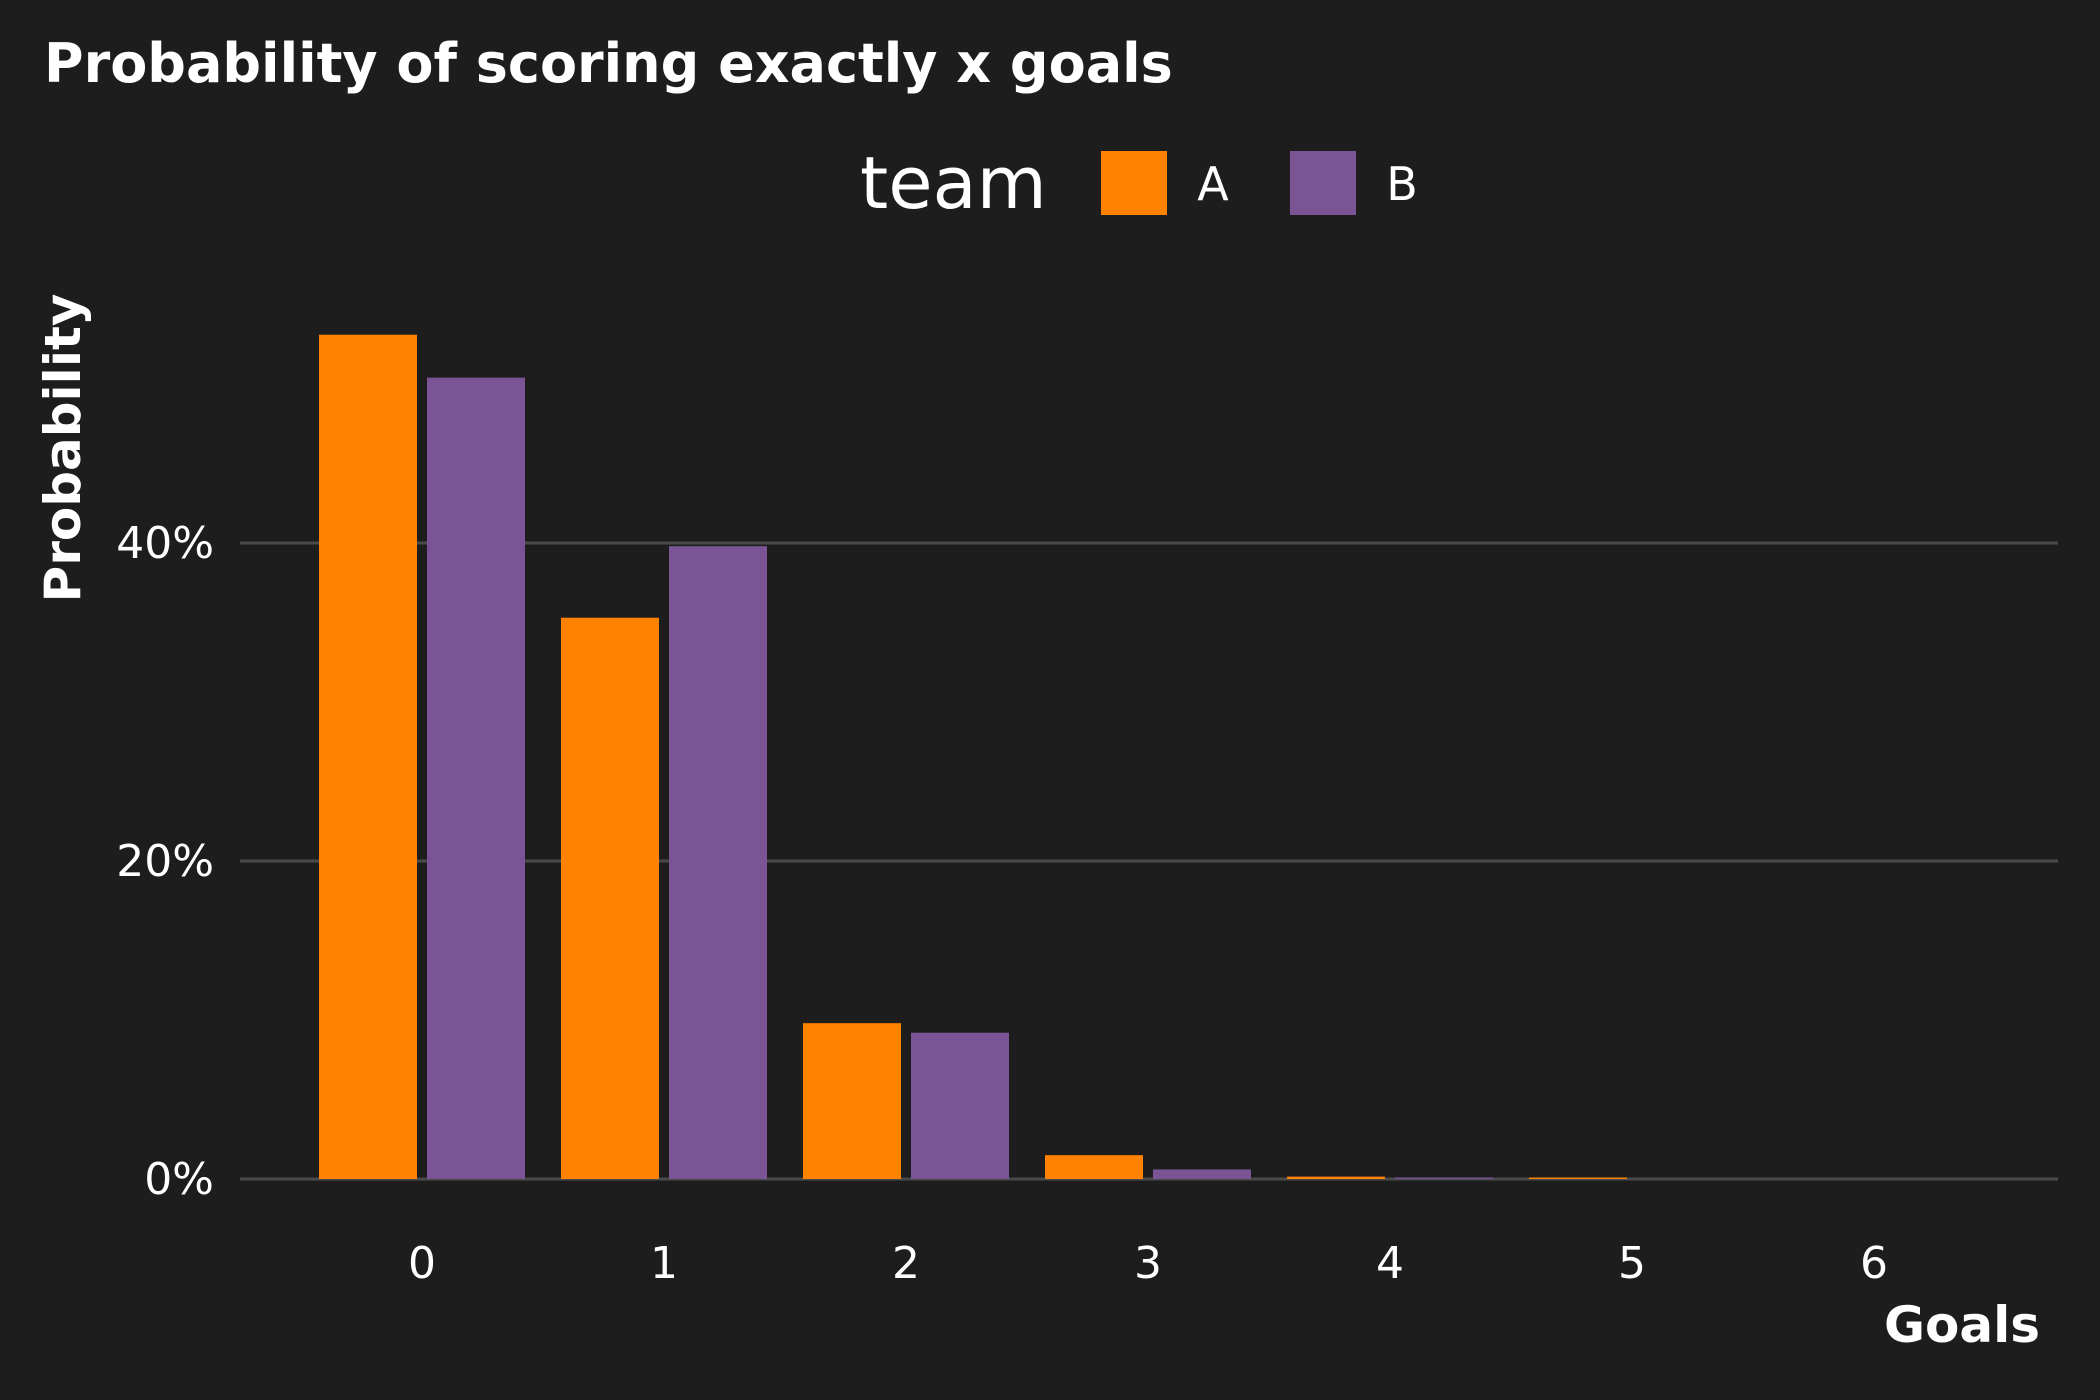 This screenshot has height=1400, width=2100. I want to click on y-tick-label: 0%, so click(179, 1179).